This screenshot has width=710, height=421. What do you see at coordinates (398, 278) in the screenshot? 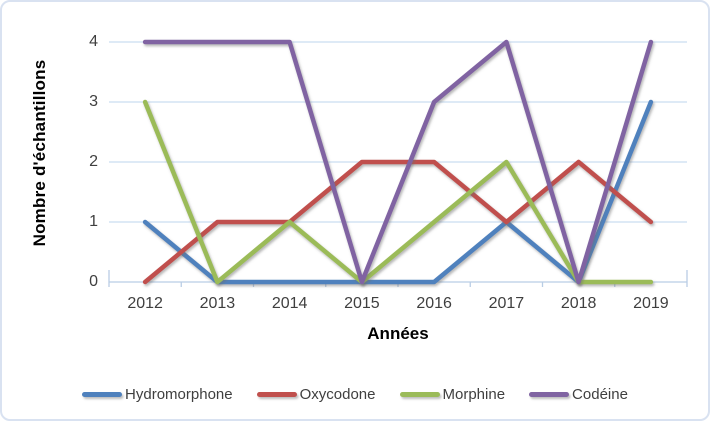
I see `x-axis` at bounding box center [398, 278].